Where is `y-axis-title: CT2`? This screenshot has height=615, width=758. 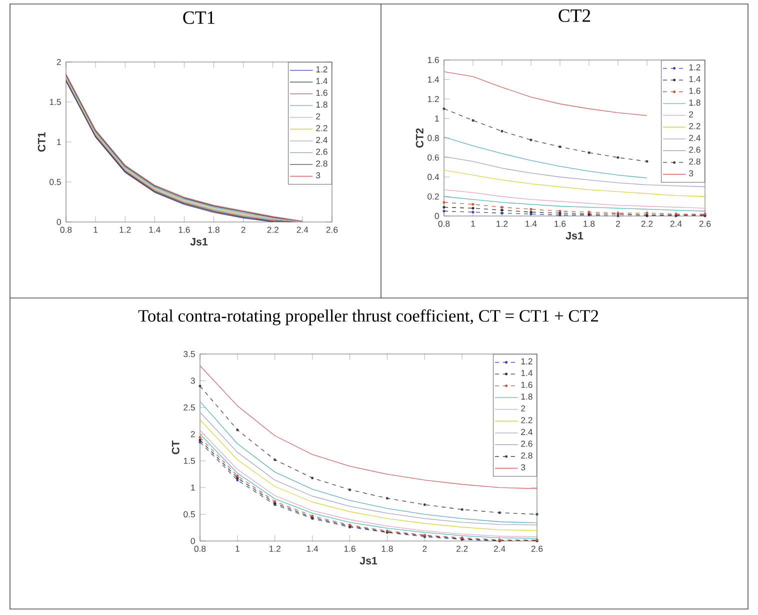 y-axis-title: CT2 is located at coordinates (420, 138).